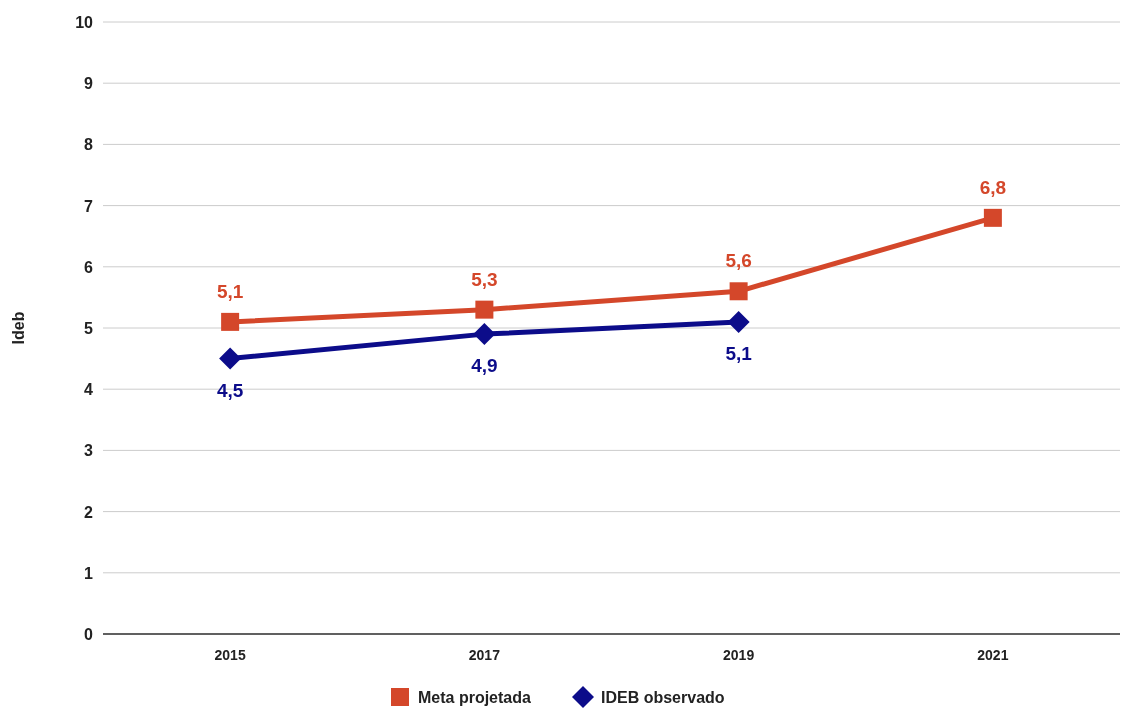 This screenshot has height=713, width=1126. Describe the element at coordinates (475, 697) in the screenshot. I see `legend-label: Meta projetada` at that location.